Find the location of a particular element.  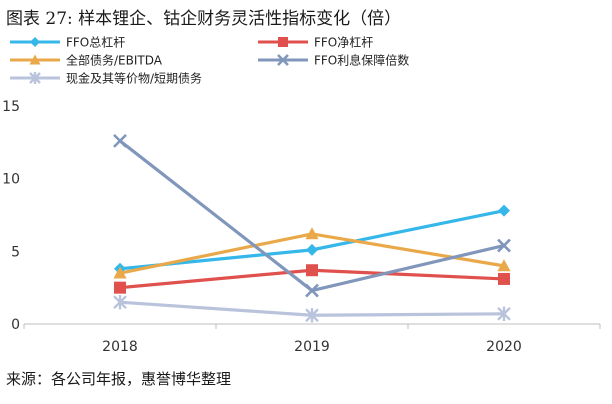

legend-label-3: FFO利息保障倍数 is located at coordinates (361, 60).